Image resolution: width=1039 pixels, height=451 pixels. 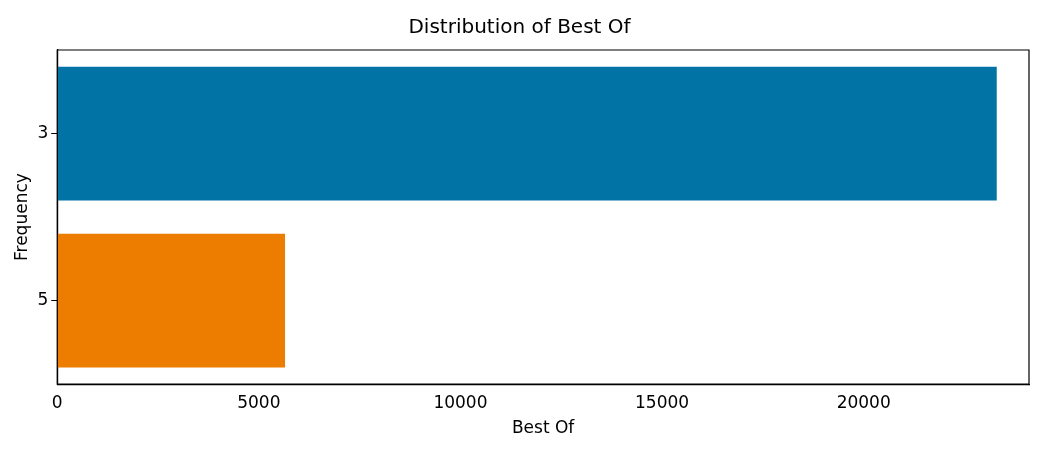 What do you see at coordinates (863, 401) in the screenshot?
I see `x-tick-label: 20000` at bounding box center [863, 401].